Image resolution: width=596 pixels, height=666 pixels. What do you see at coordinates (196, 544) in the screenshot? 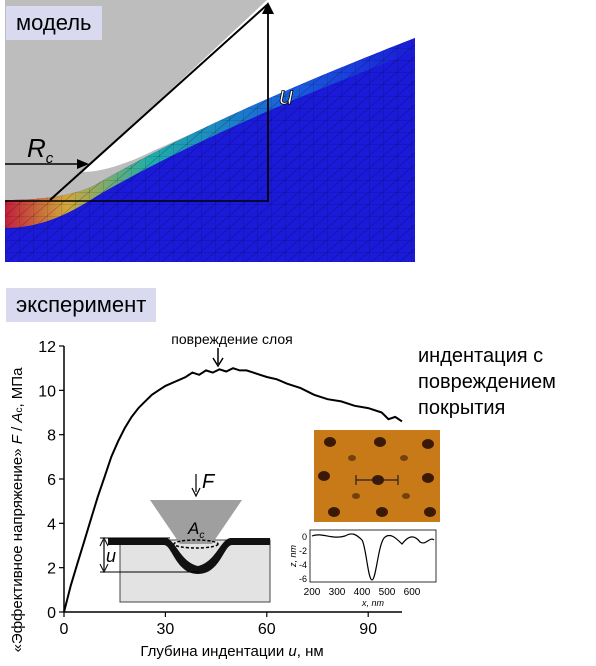
I see `contact-area-ellipse` at bounding box center [196, 544].